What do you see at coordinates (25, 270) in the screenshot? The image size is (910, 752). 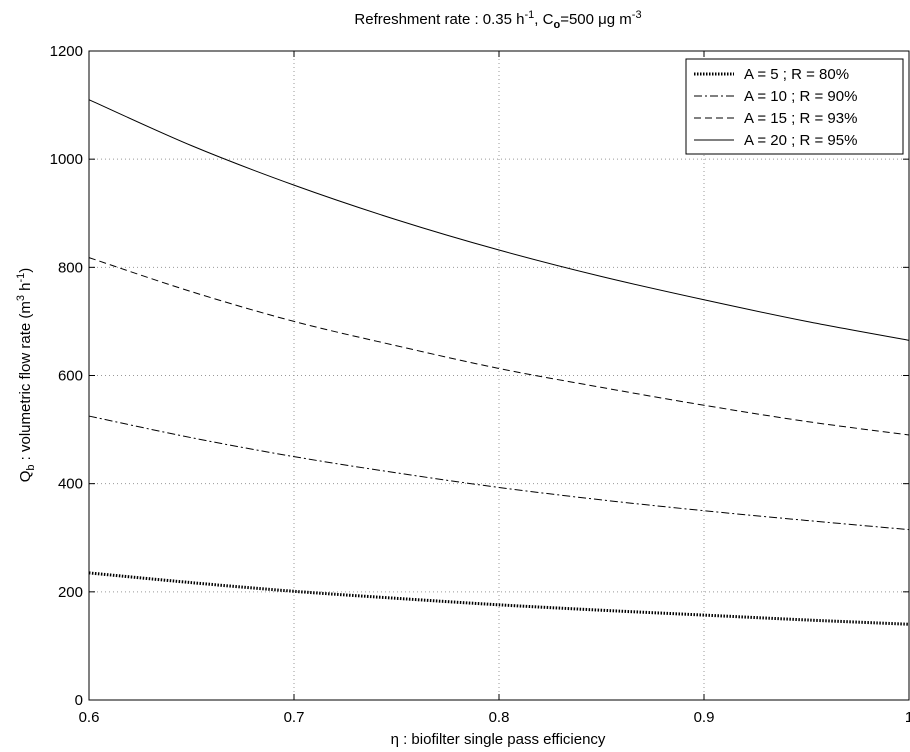 I see `ylabel-end: )` at bounding box center [25, 270].